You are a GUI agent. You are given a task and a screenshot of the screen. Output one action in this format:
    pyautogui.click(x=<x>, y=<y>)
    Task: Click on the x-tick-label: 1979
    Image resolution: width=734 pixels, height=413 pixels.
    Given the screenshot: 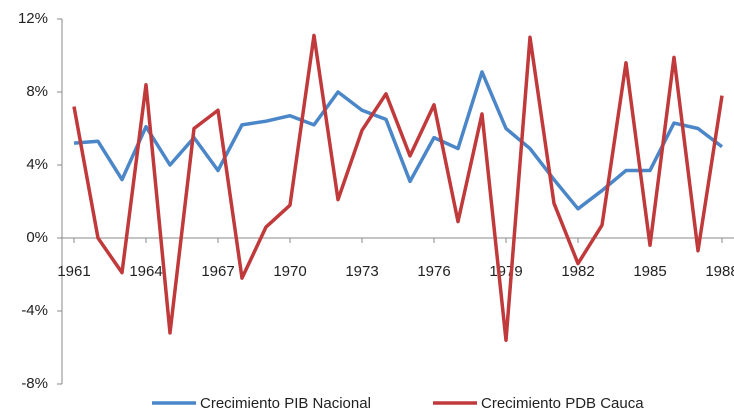 What is the action you would take?
    pyautogui.click(x=505, y=271)
    